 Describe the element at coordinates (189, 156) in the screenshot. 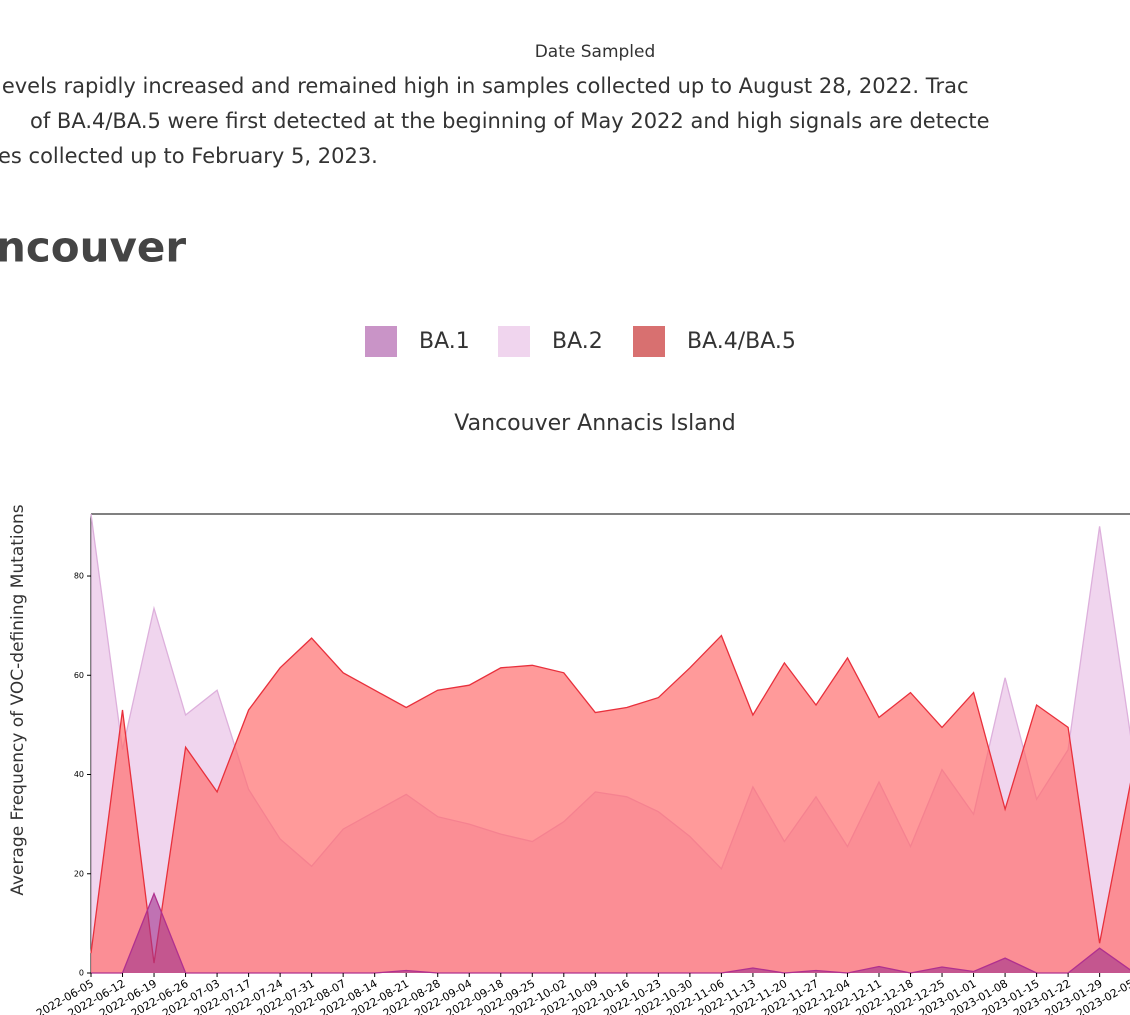

I see `paragraph-line: es collected up to February 5, 2023.` at that location.